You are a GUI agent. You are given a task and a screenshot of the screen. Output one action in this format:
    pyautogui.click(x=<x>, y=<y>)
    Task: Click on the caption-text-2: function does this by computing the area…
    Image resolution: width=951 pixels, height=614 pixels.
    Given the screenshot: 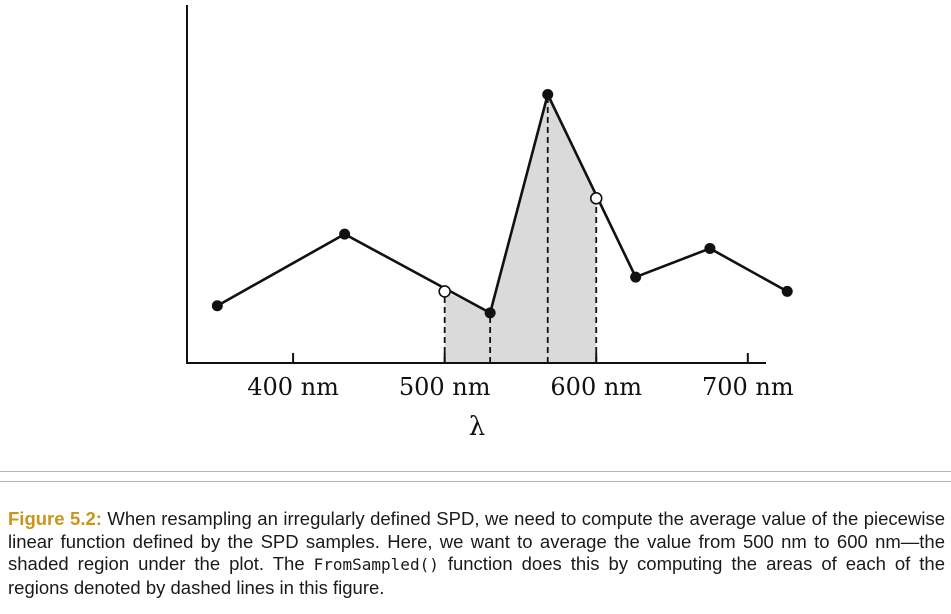 What is the action you would take?
    pyautogui.click(x=476, y=575)
    